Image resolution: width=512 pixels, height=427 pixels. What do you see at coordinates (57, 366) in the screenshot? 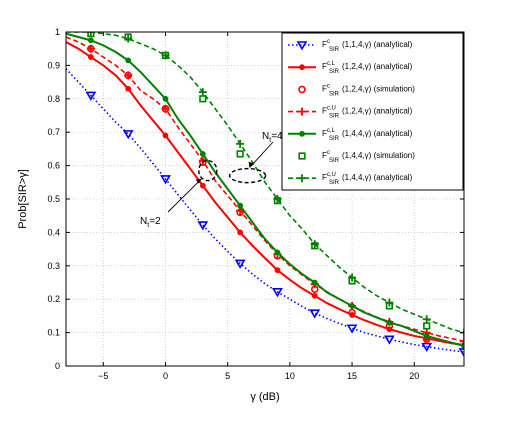
I see `y-tick-label: 0` at bounding box center [57, 366].